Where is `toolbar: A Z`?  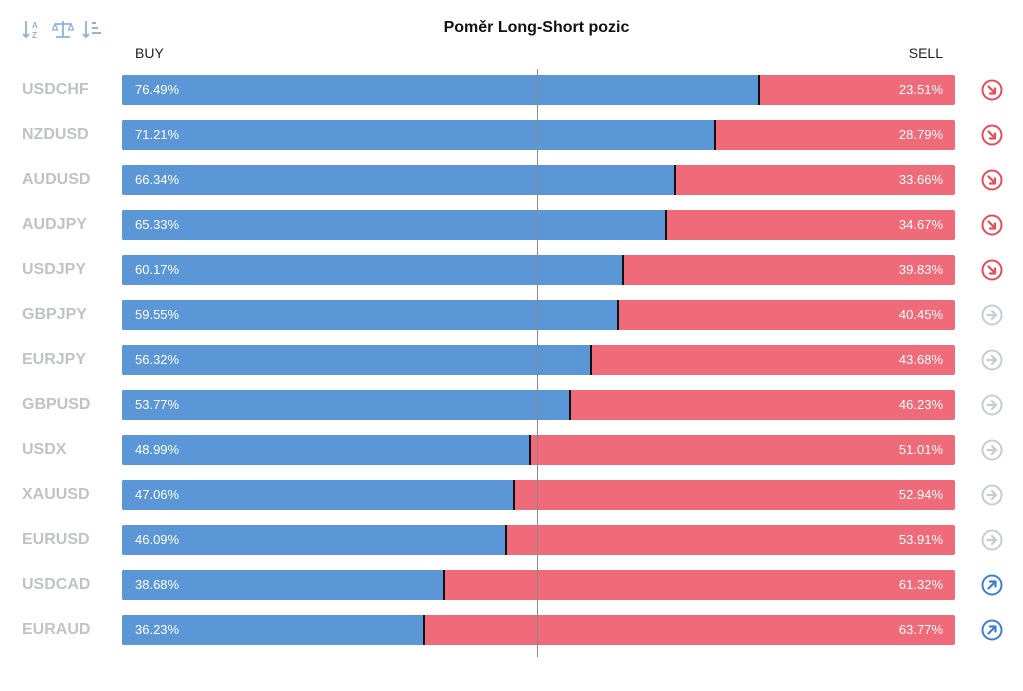 toolbar: A Z is located at coordinates (63, 29).